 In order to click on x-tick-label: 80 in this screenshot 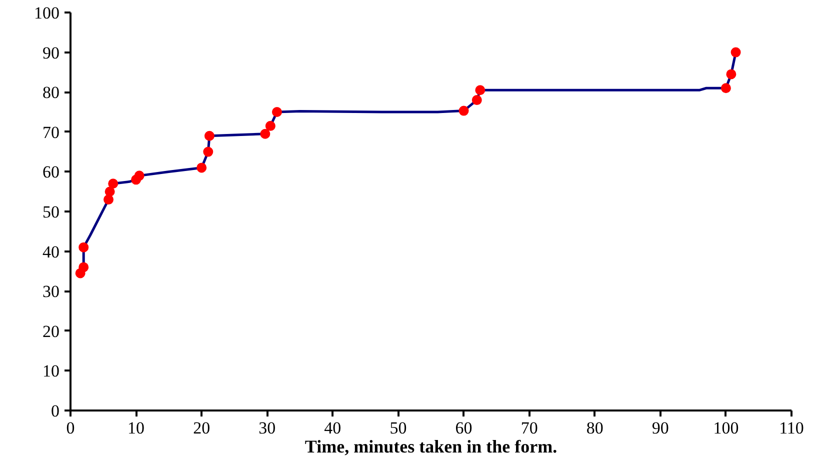, I will do `click(595, 428)`.